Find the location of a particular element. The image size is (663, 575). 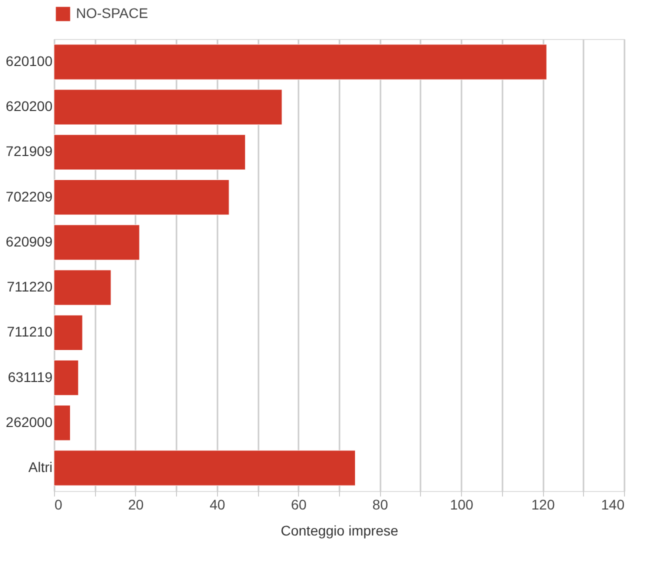

y-tick-label: 631119 is located at coordinates (30, 376).